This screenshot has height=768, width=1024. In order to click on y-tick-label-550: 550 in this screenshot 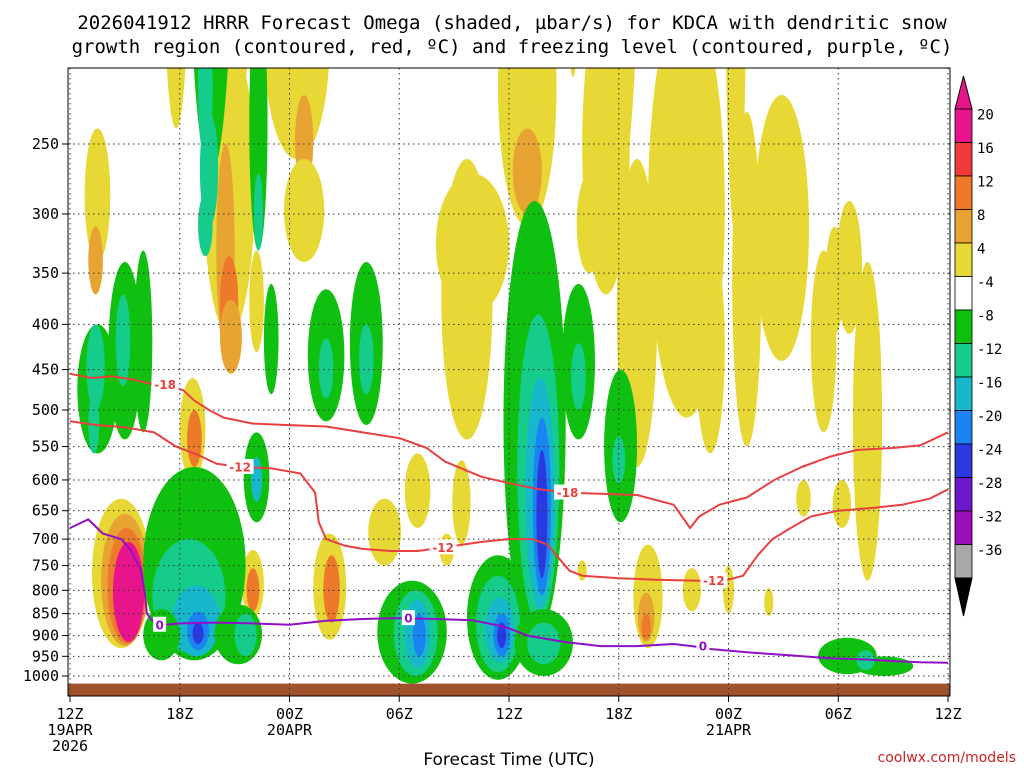, I will do `click(45, 447)`.